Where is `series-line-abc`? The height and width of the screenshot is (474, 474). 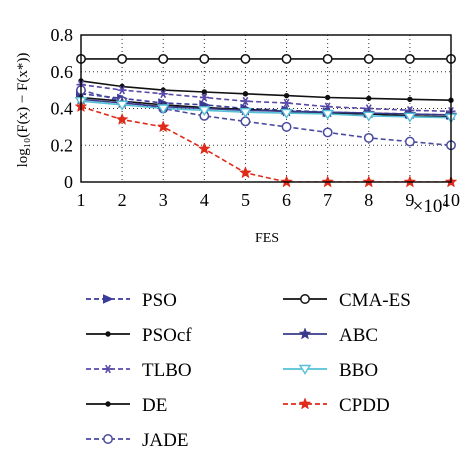
series-line-abc is located at coordinates (266, 107).